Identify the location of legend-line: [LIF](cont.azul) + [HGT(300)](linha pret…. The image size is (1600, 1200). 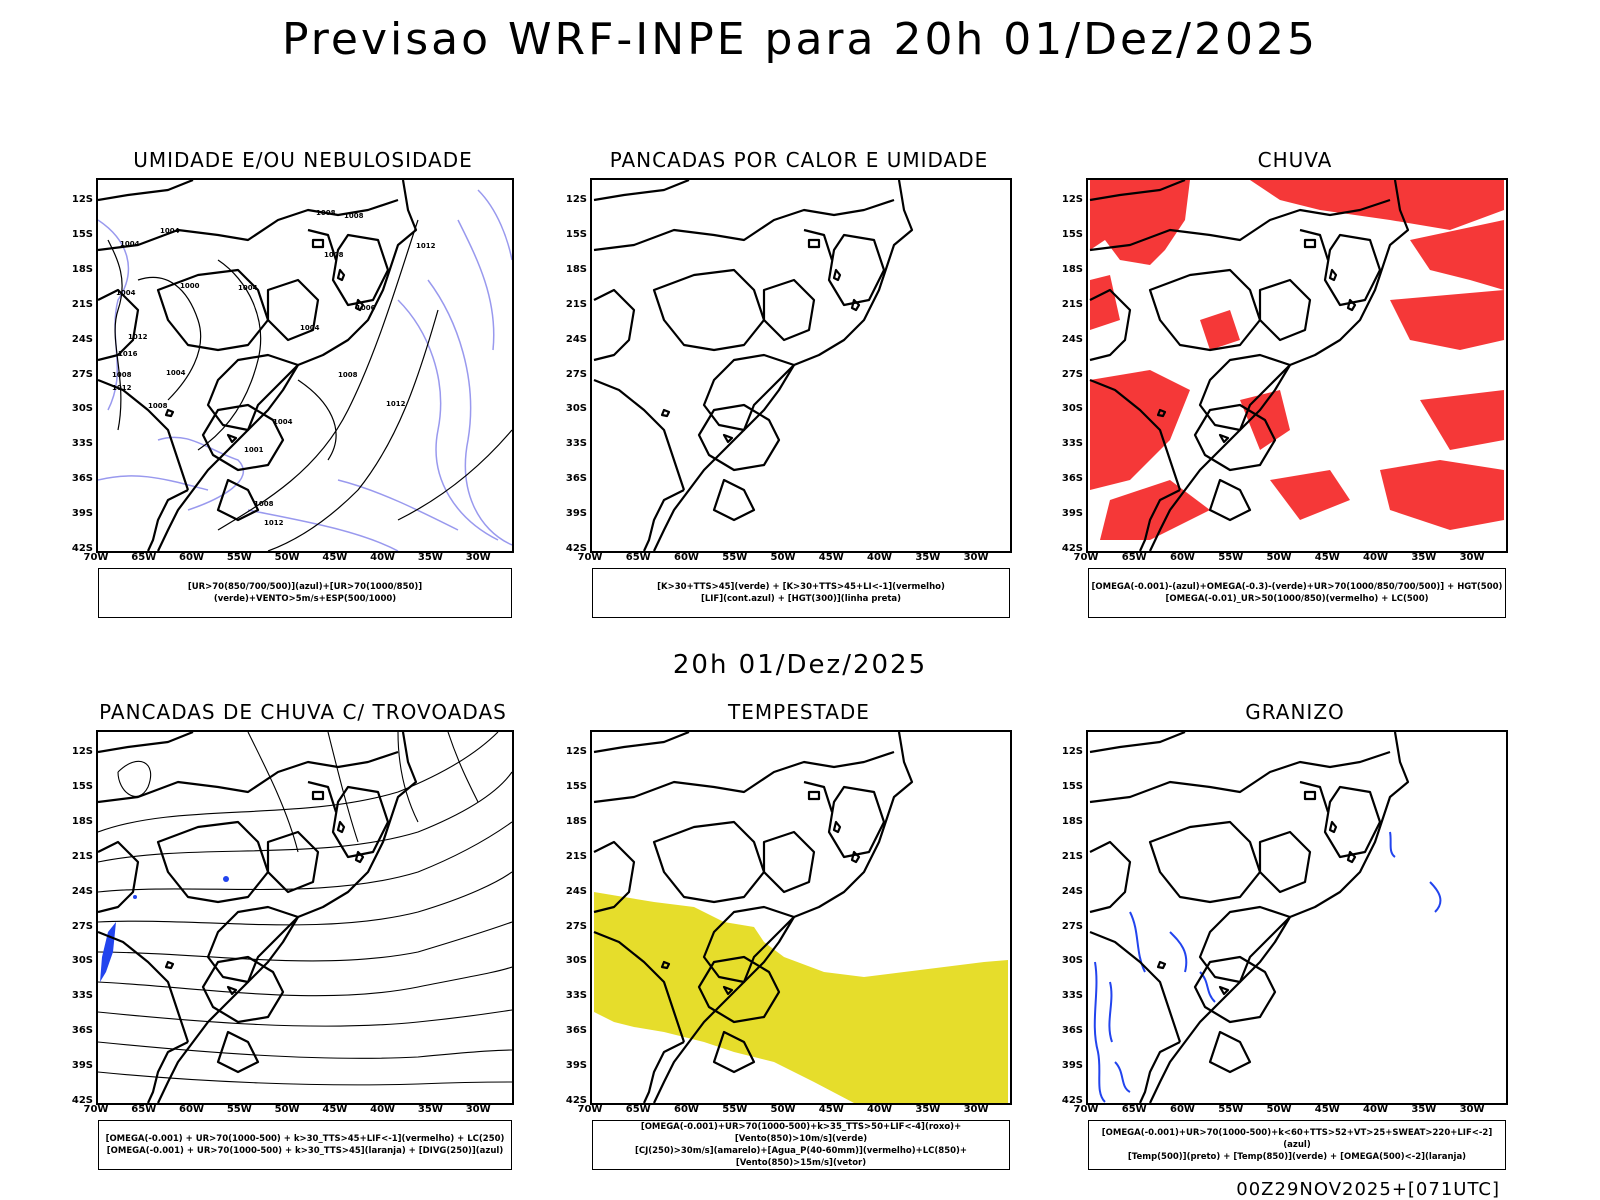
(801, 599).